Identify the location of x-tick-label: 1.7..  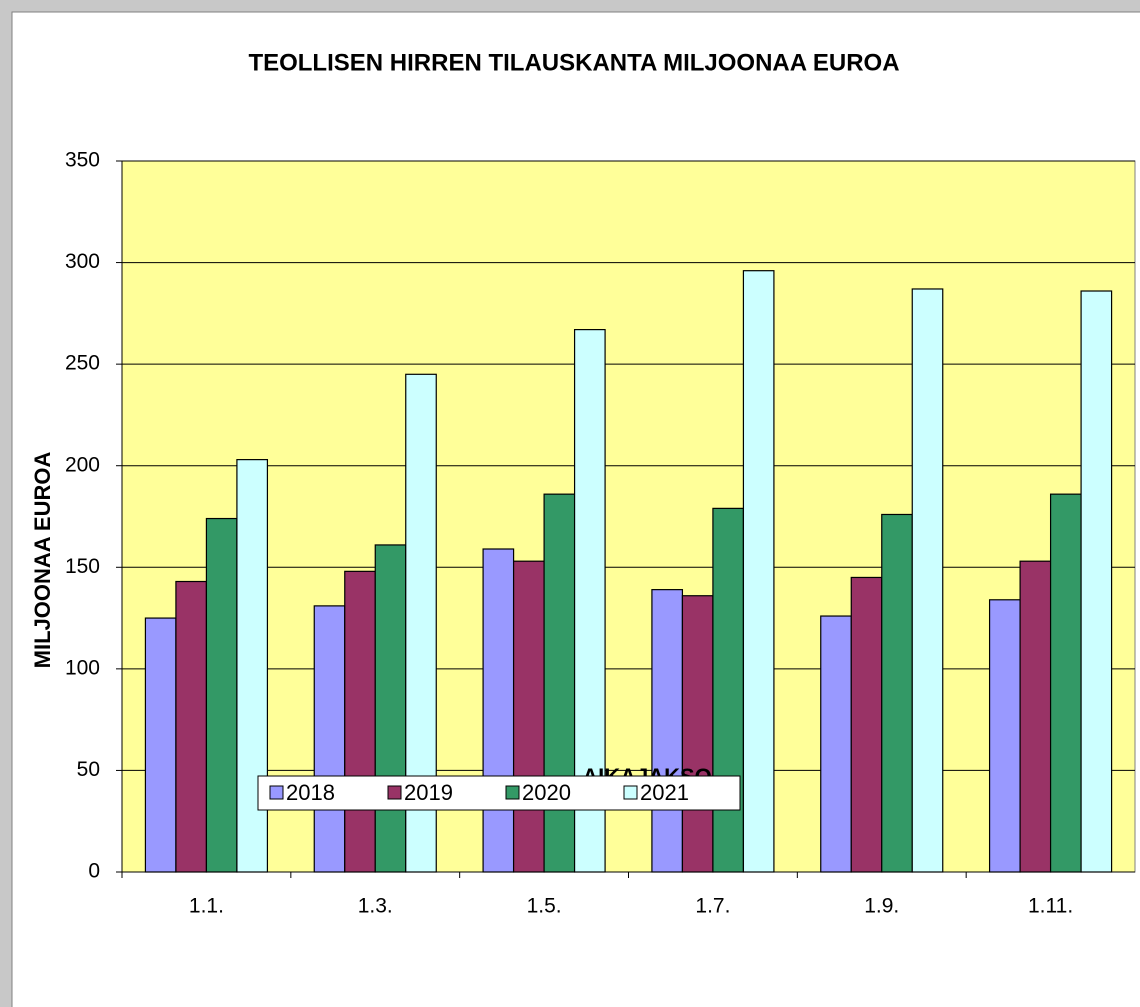
(712, 906).